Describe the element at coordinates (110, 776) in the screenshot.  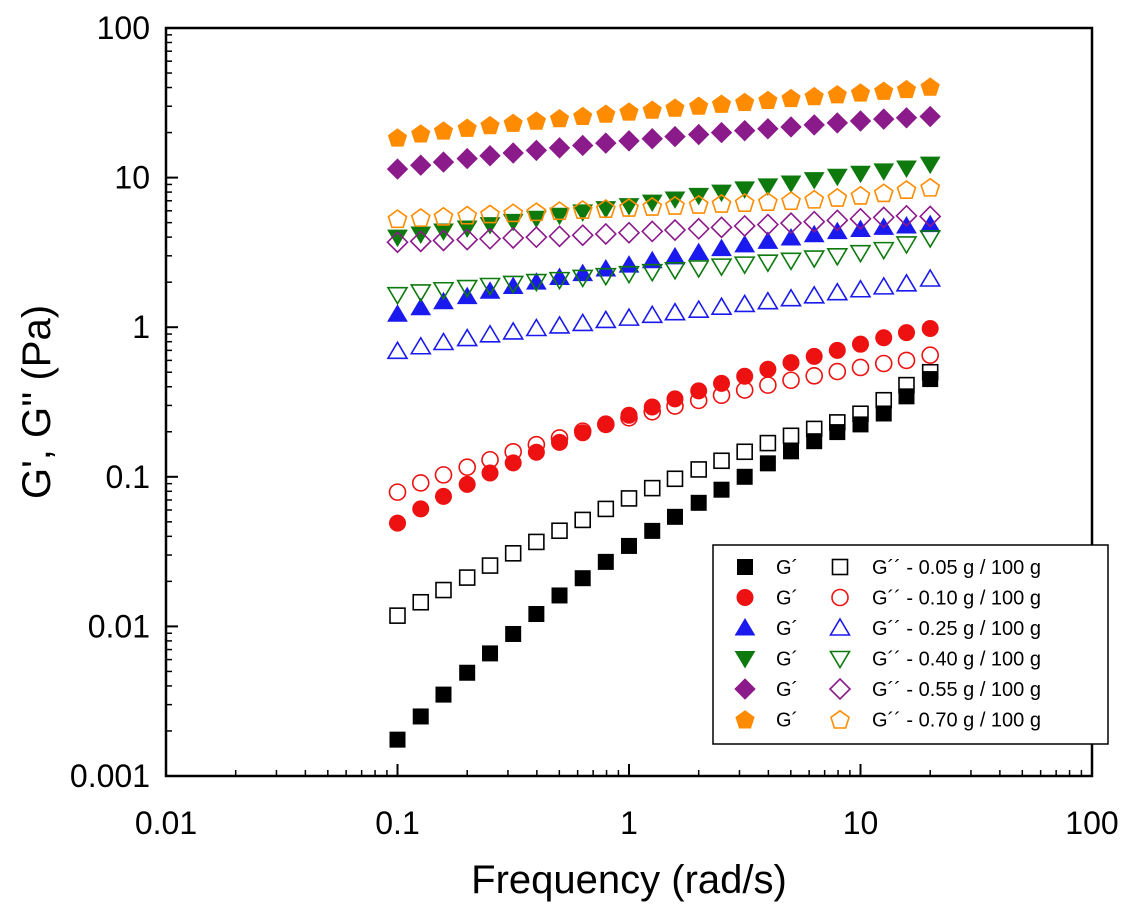
I see `y-tick-label: 0.001` at that location.